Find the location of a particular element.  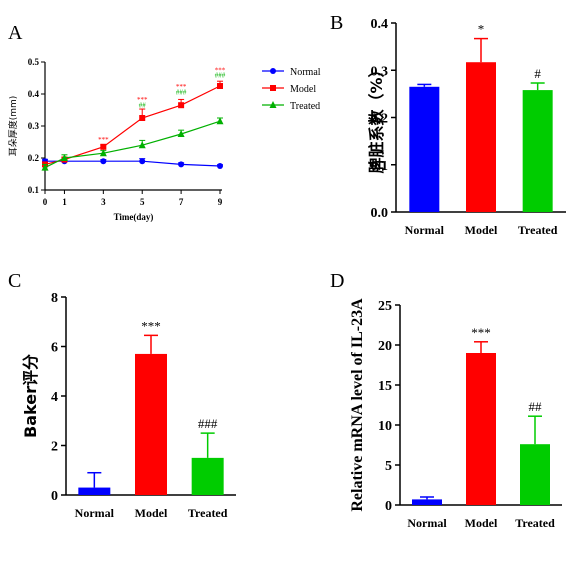

panel-d-y-tick-label: 10 is located at coordinates (385, 426).